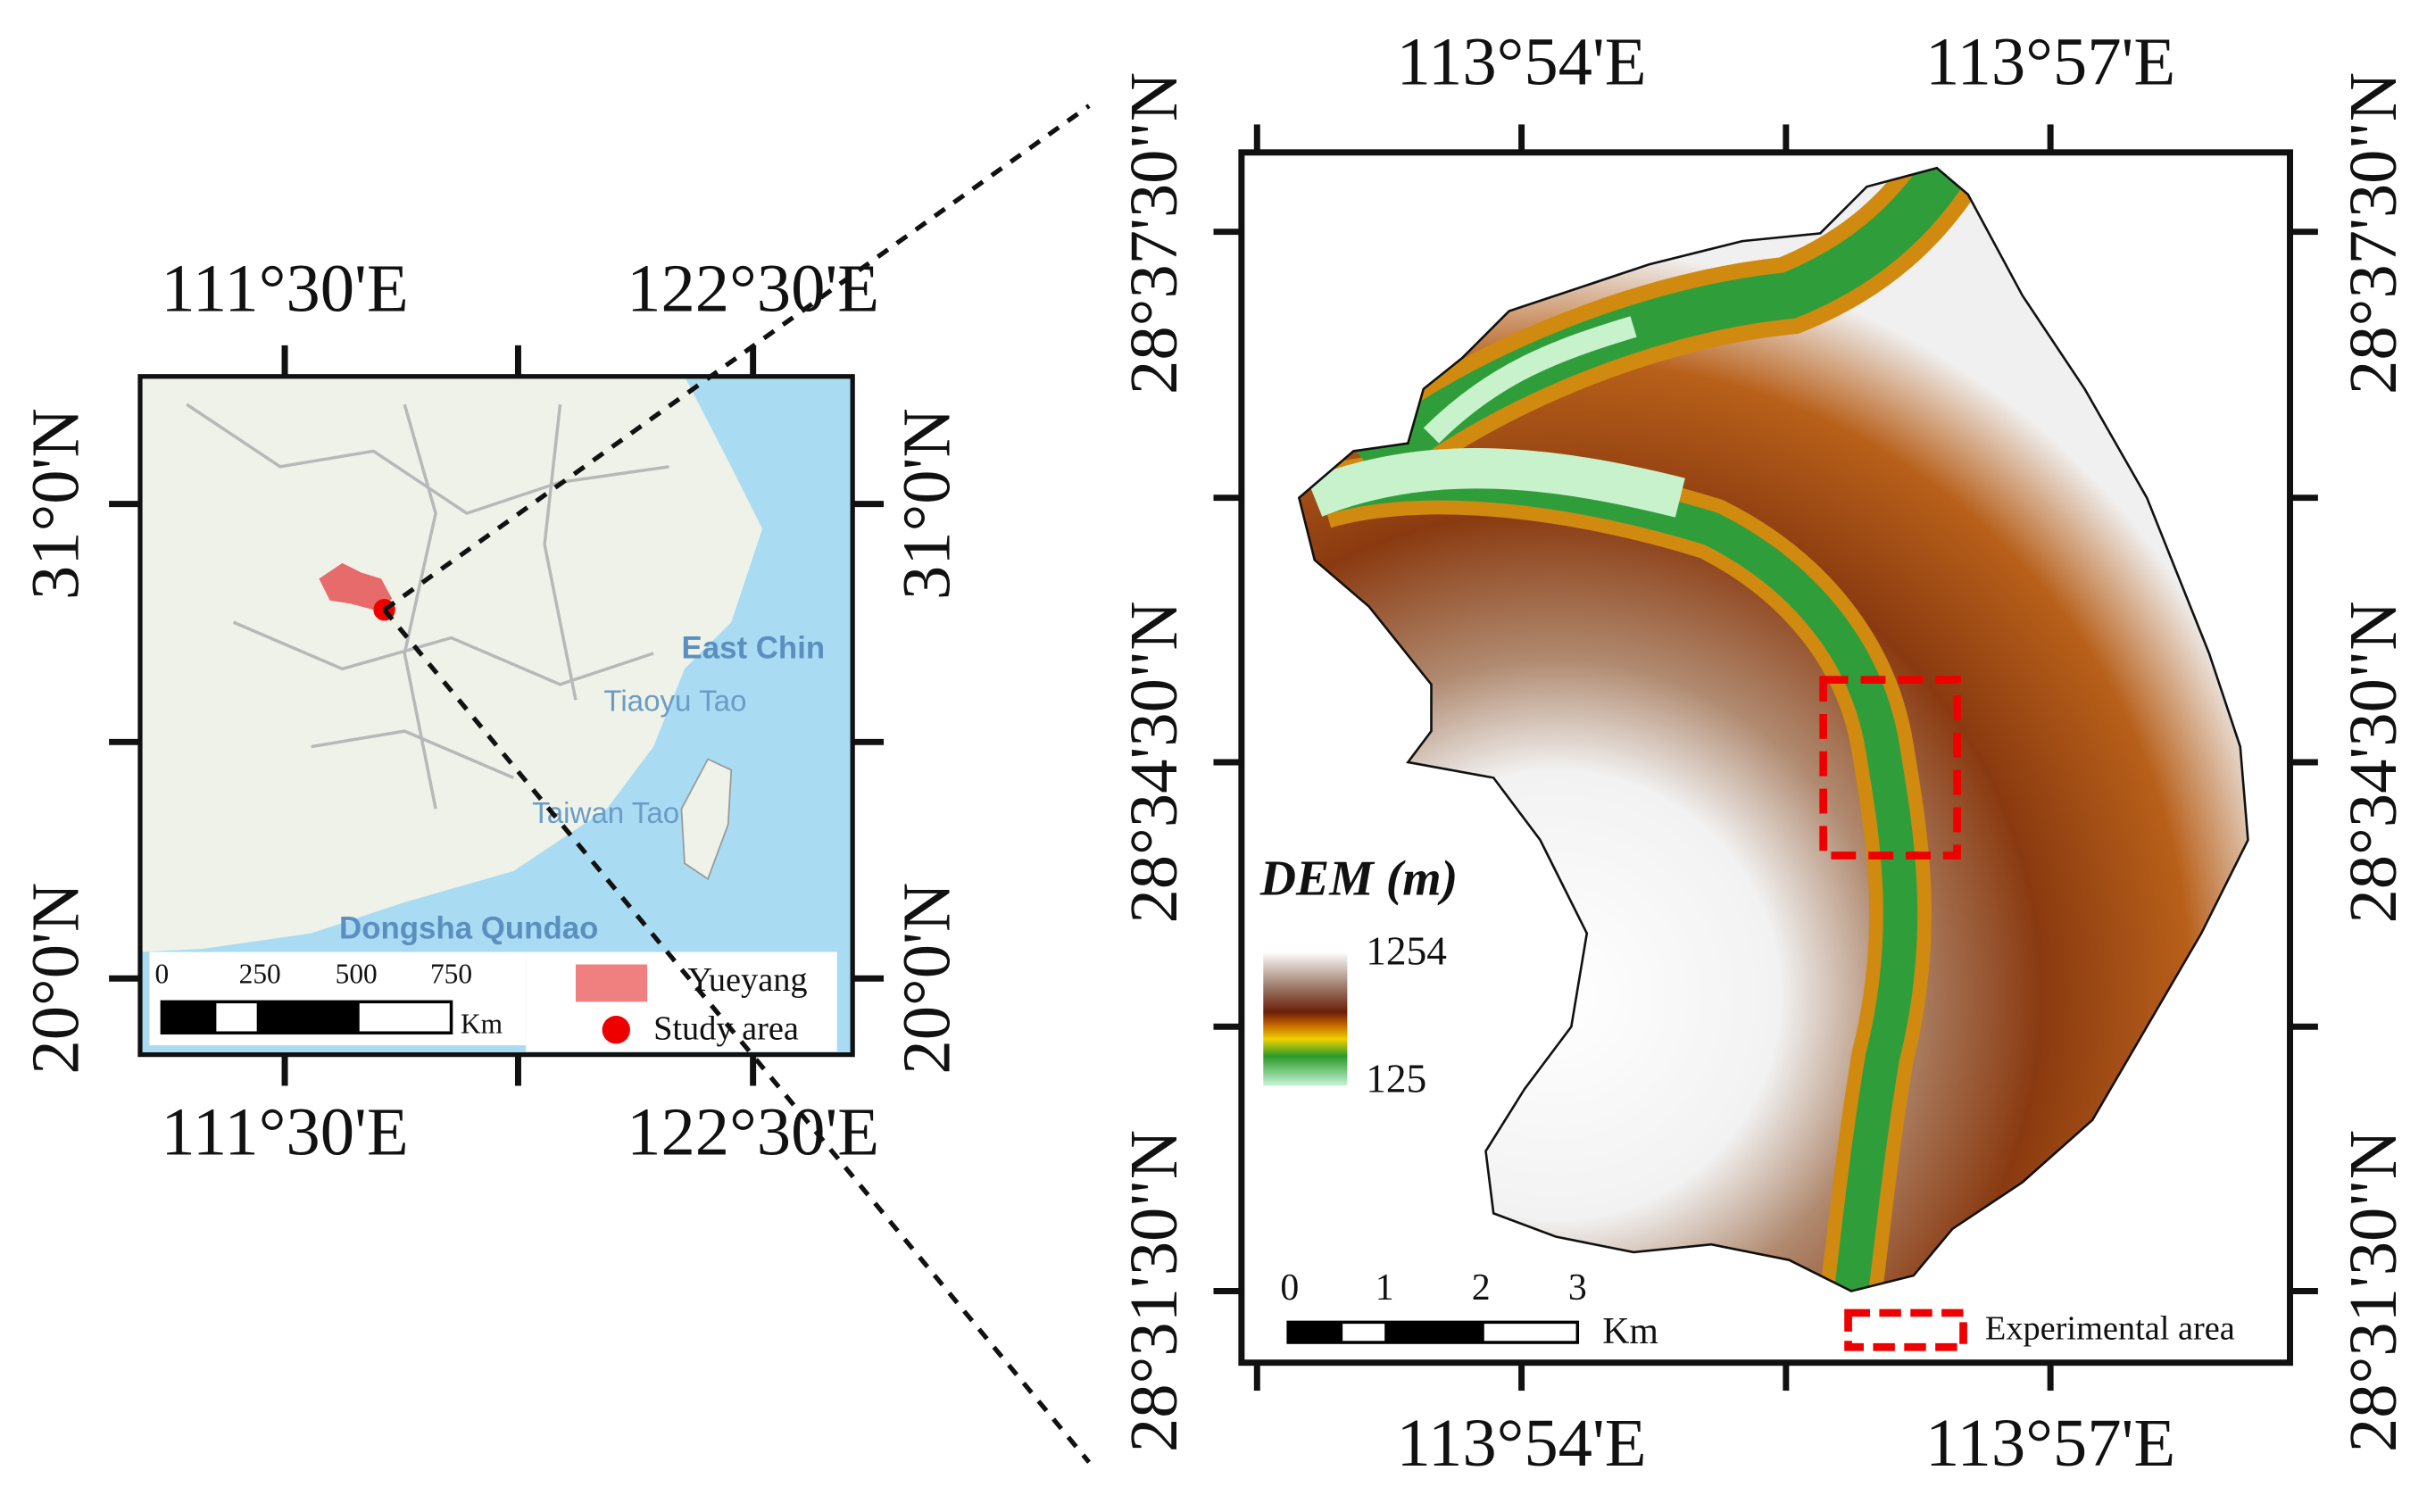  I want to click on yueyang-region, so click(356, 587).